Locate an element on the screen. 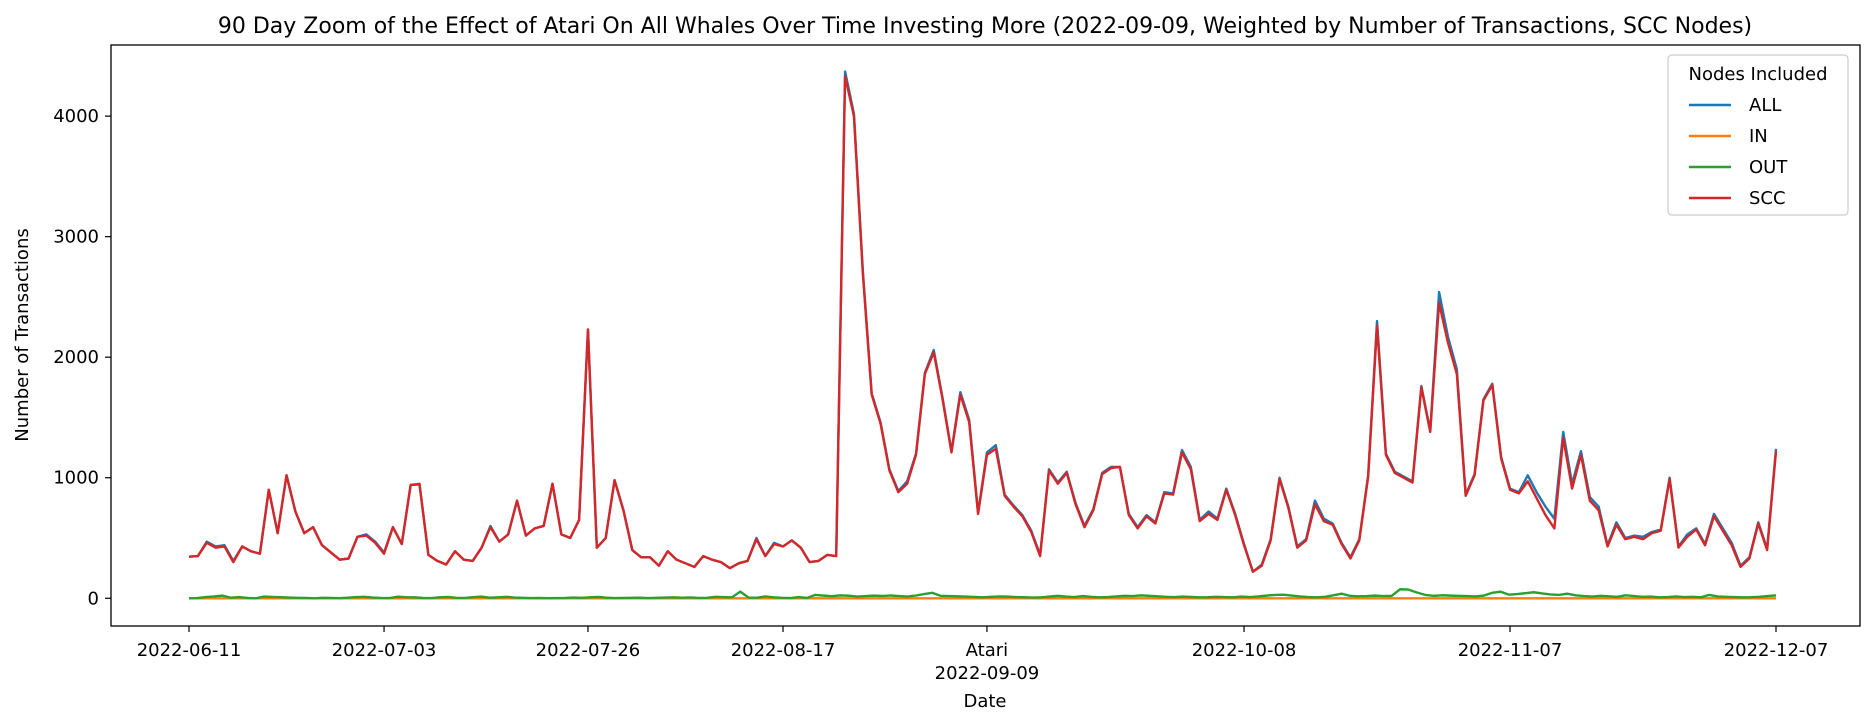 This screenshot has height=725, width=1871. legend-label-in: IN is located at coordinates (1758, 136).